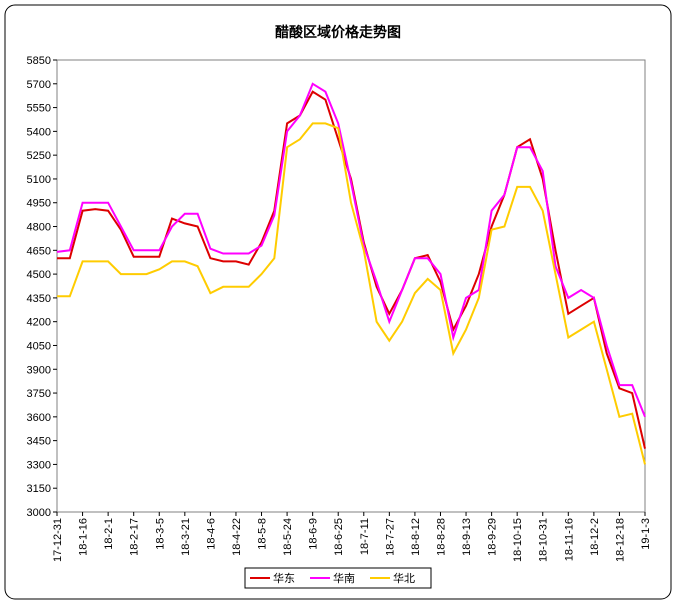 The height and width of the screenshot is (604, 677). I want to click on x-tick-label: 18-4-22, so click(237, 537).